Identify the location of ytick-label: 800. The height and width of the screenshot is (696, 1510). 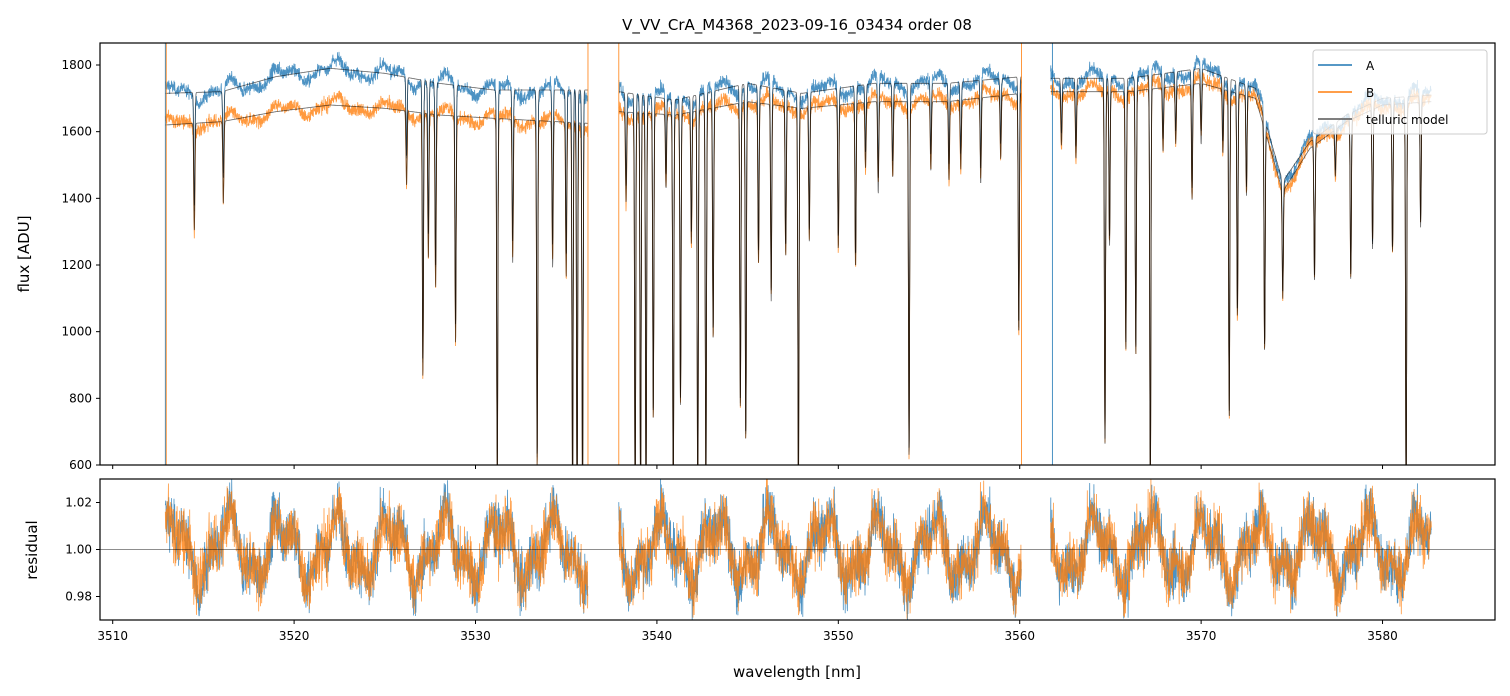
(80, 398).